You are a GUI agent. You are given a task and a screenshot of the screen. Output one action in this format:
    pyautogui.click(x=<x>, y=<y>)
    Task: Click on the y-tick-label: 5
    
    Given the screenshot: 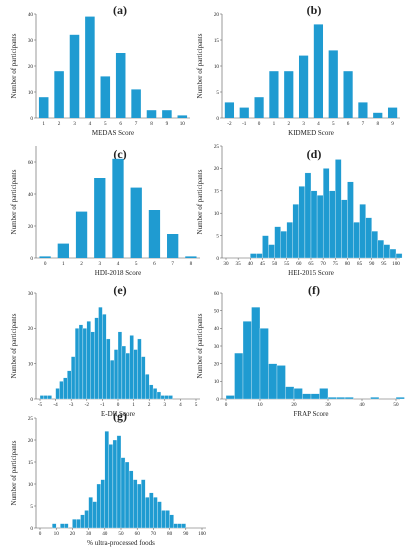 What is the action you would take?
    pyautogui.click(x=217, y=93)
    